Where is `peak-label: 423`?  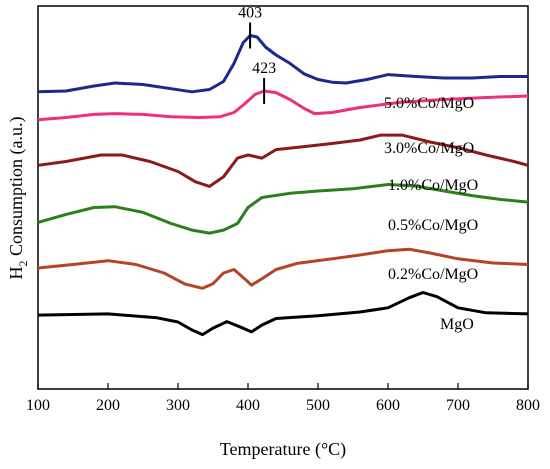
peak-label: 423 is located at coordinates (264, 68).